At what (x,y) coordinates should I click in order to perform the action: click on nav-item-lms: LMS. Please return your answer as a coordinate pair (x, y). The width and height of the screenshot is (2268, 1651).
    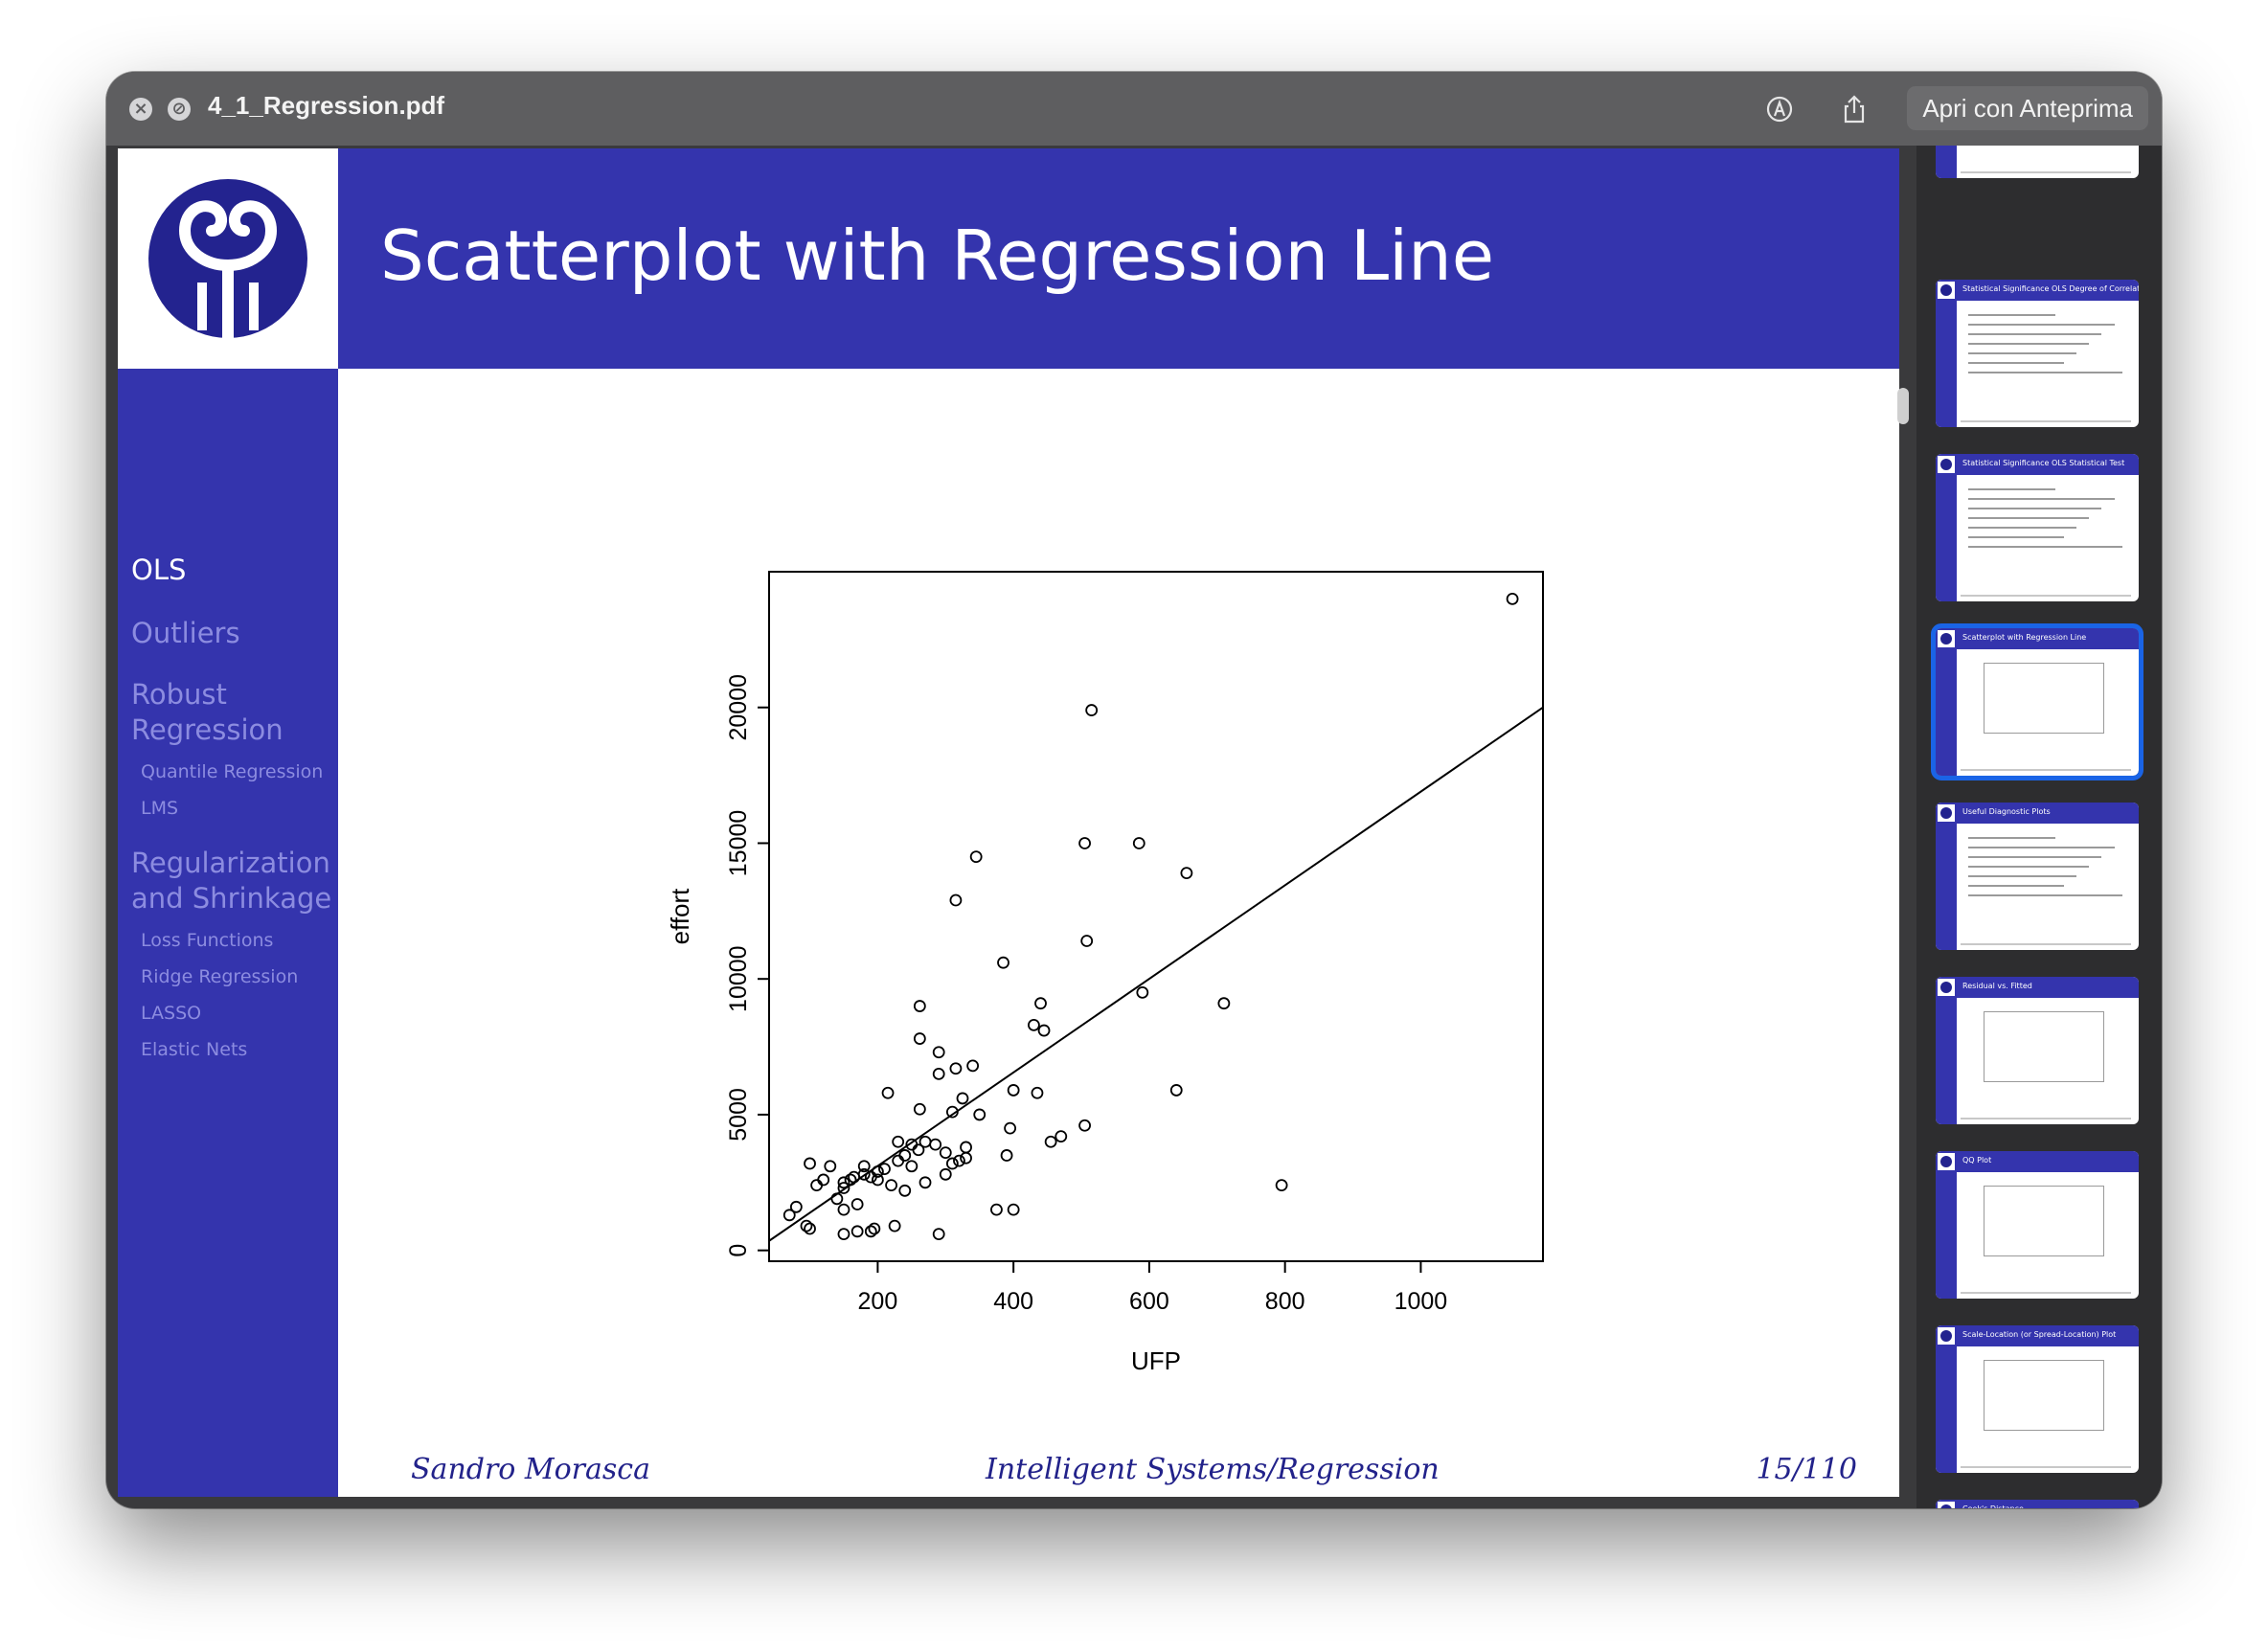
    Looking at the image, I should click on (160, 808).